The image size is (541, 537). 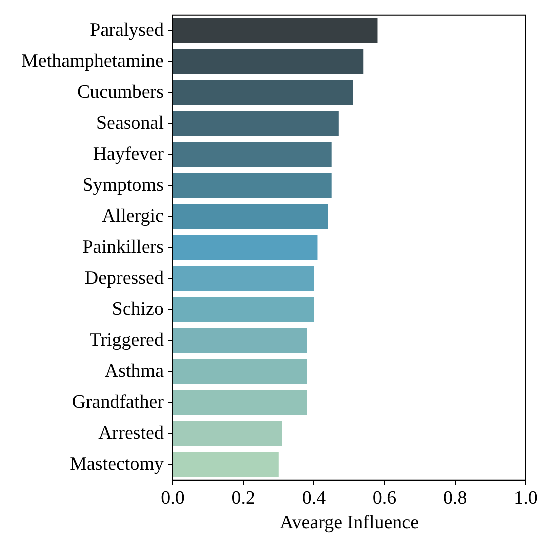 I want to click on x-tick-label: 0.4, so click(x=314, y=498).